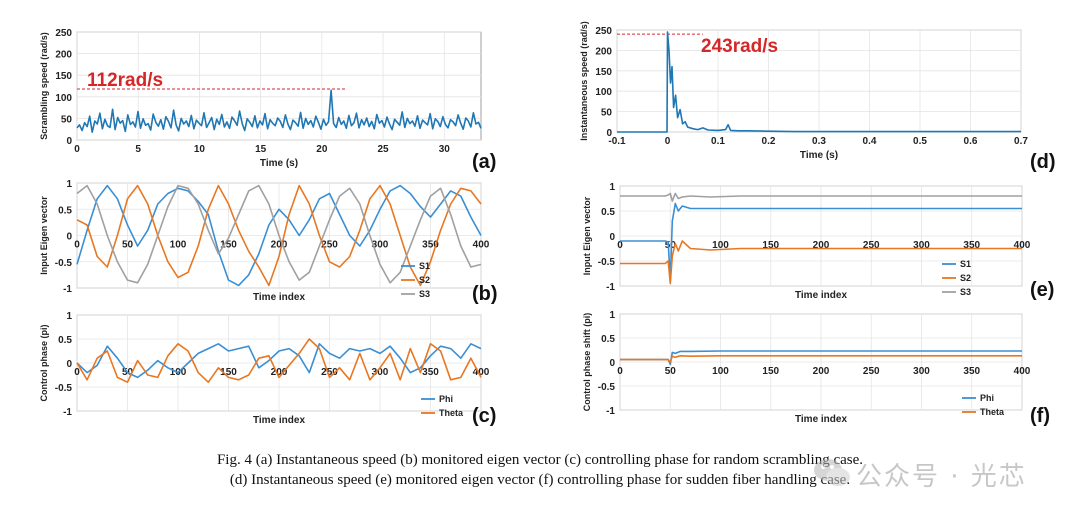  What do you see at coordinates (987, 398) in the screenshot?
I see `panel-f-legend-label-phi: Phi` at bounding box center [987, 398].